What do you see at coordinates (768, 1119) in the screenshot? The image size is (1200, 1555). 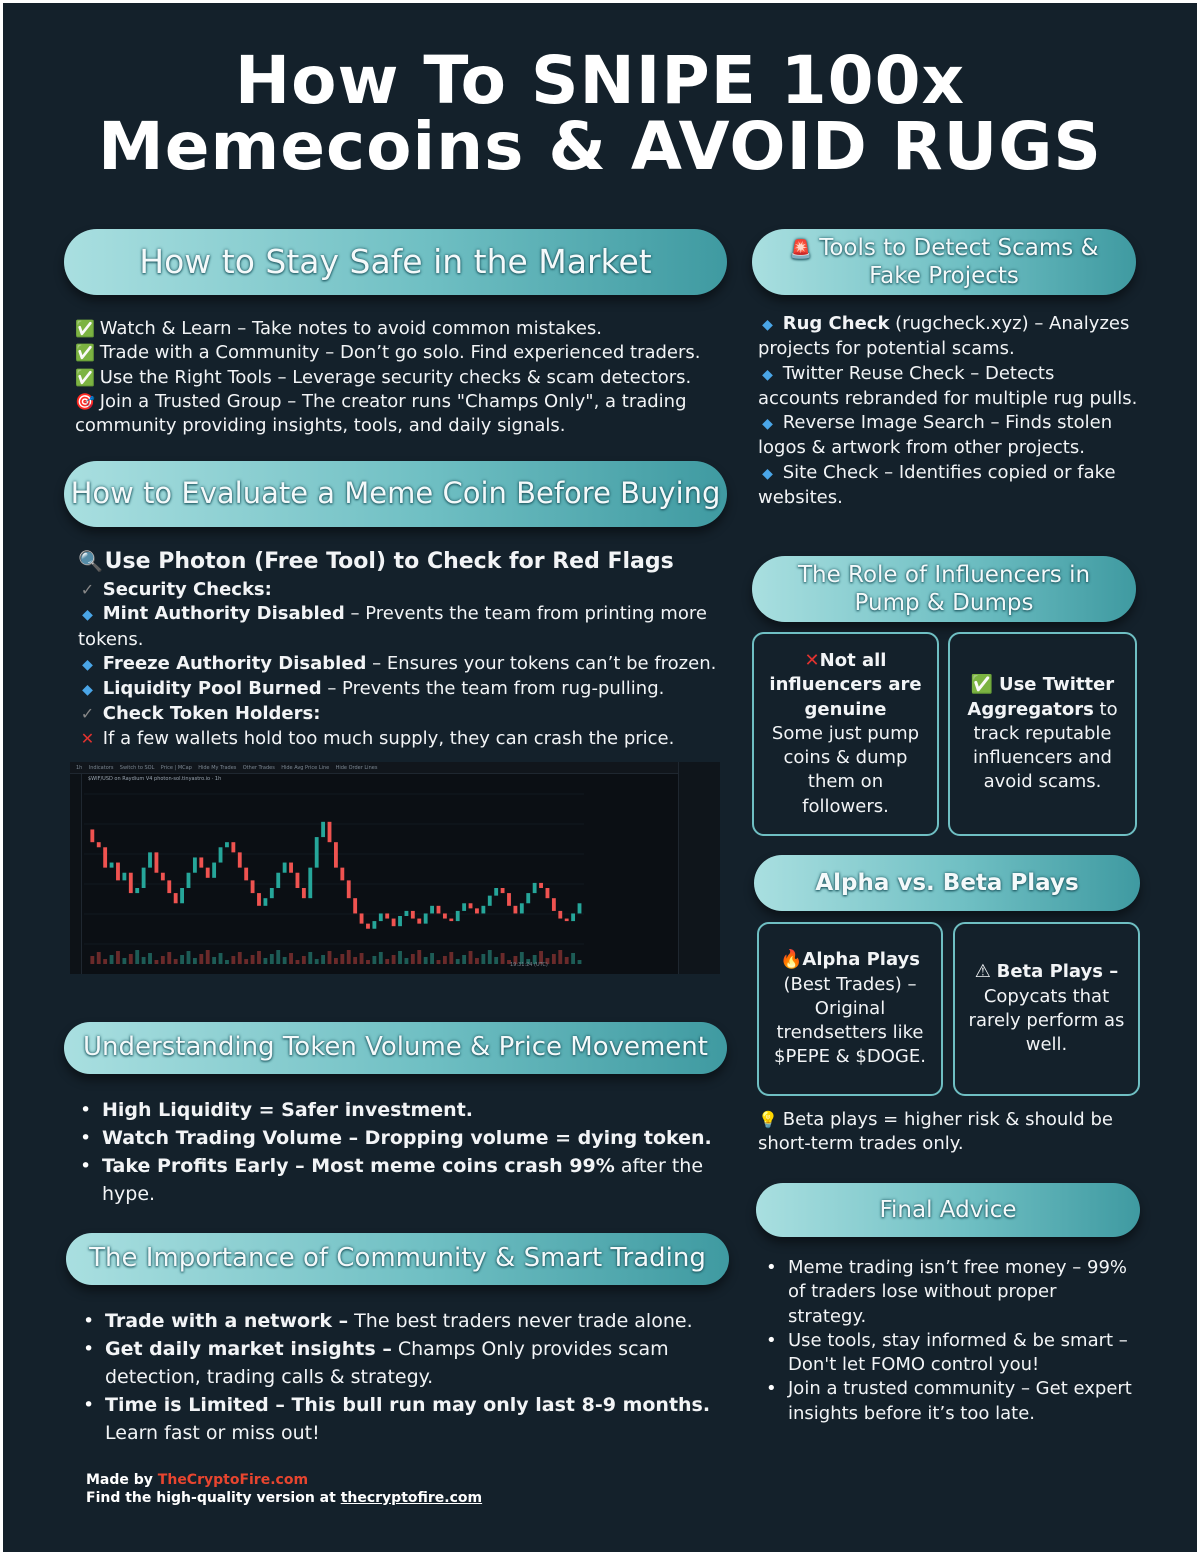 I see `light-bulb-icon: 💡` at bounding box center [768, 1119].